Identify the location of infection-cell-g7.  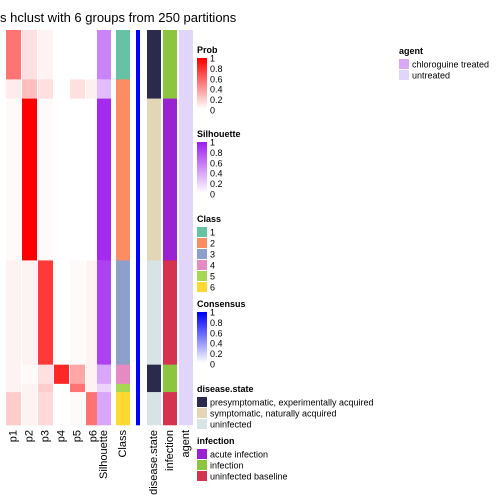
(170, 409).